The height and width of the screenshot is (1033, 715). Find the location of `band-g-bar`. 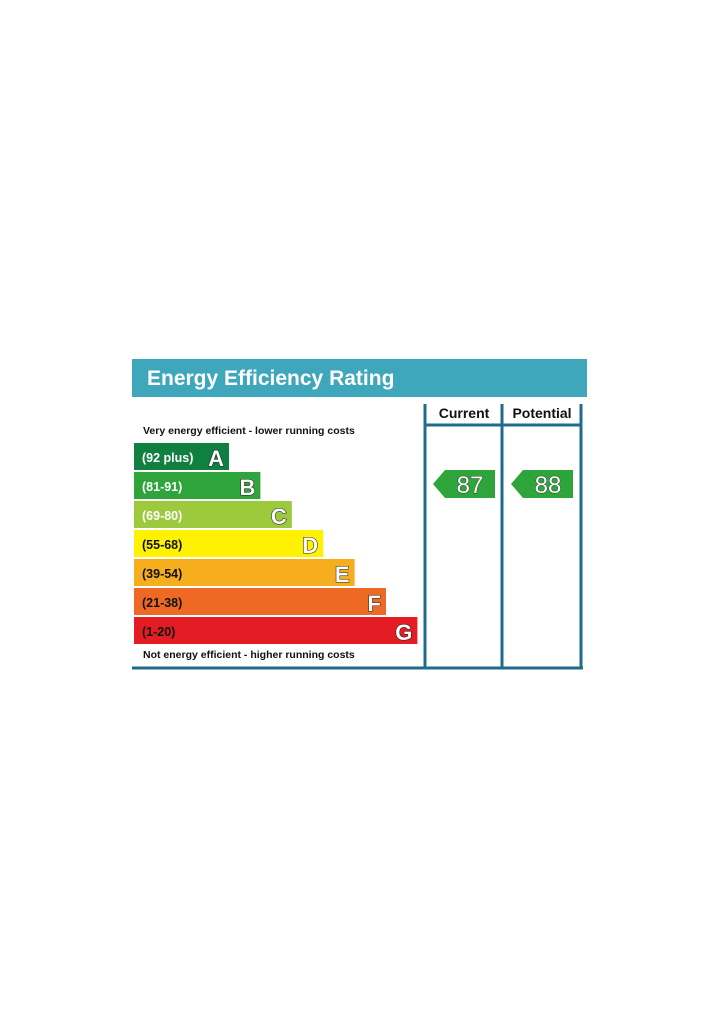

band-g-bar is located at coordinates (276, 630).